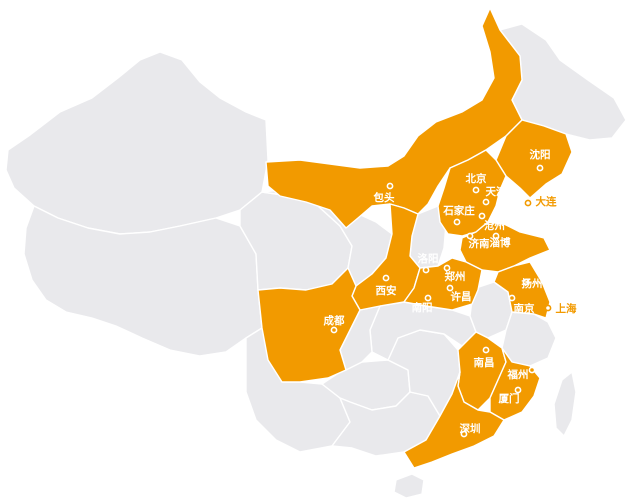  I want to click on city-label: 厦门, so click(509, 398).